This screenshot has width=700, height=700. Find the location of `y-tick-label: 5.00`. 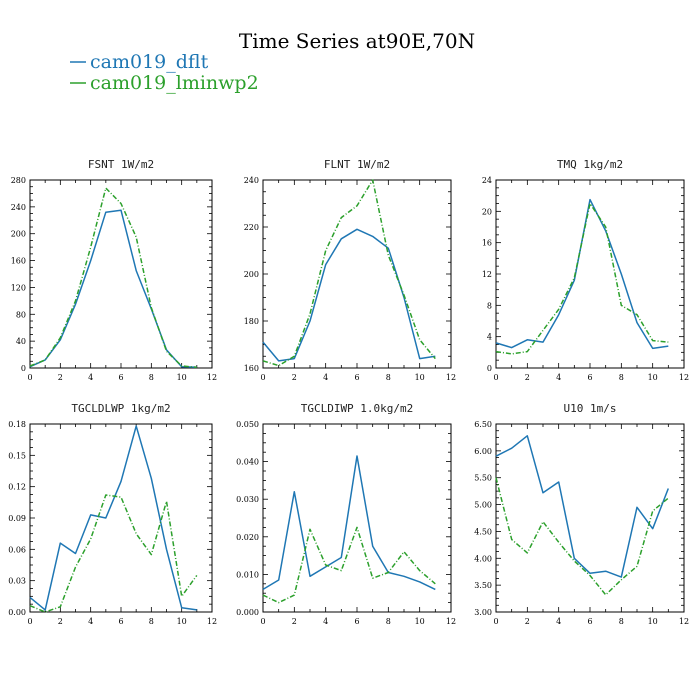

y-tick-label: 5.00 is located at coordinates (483, 505).